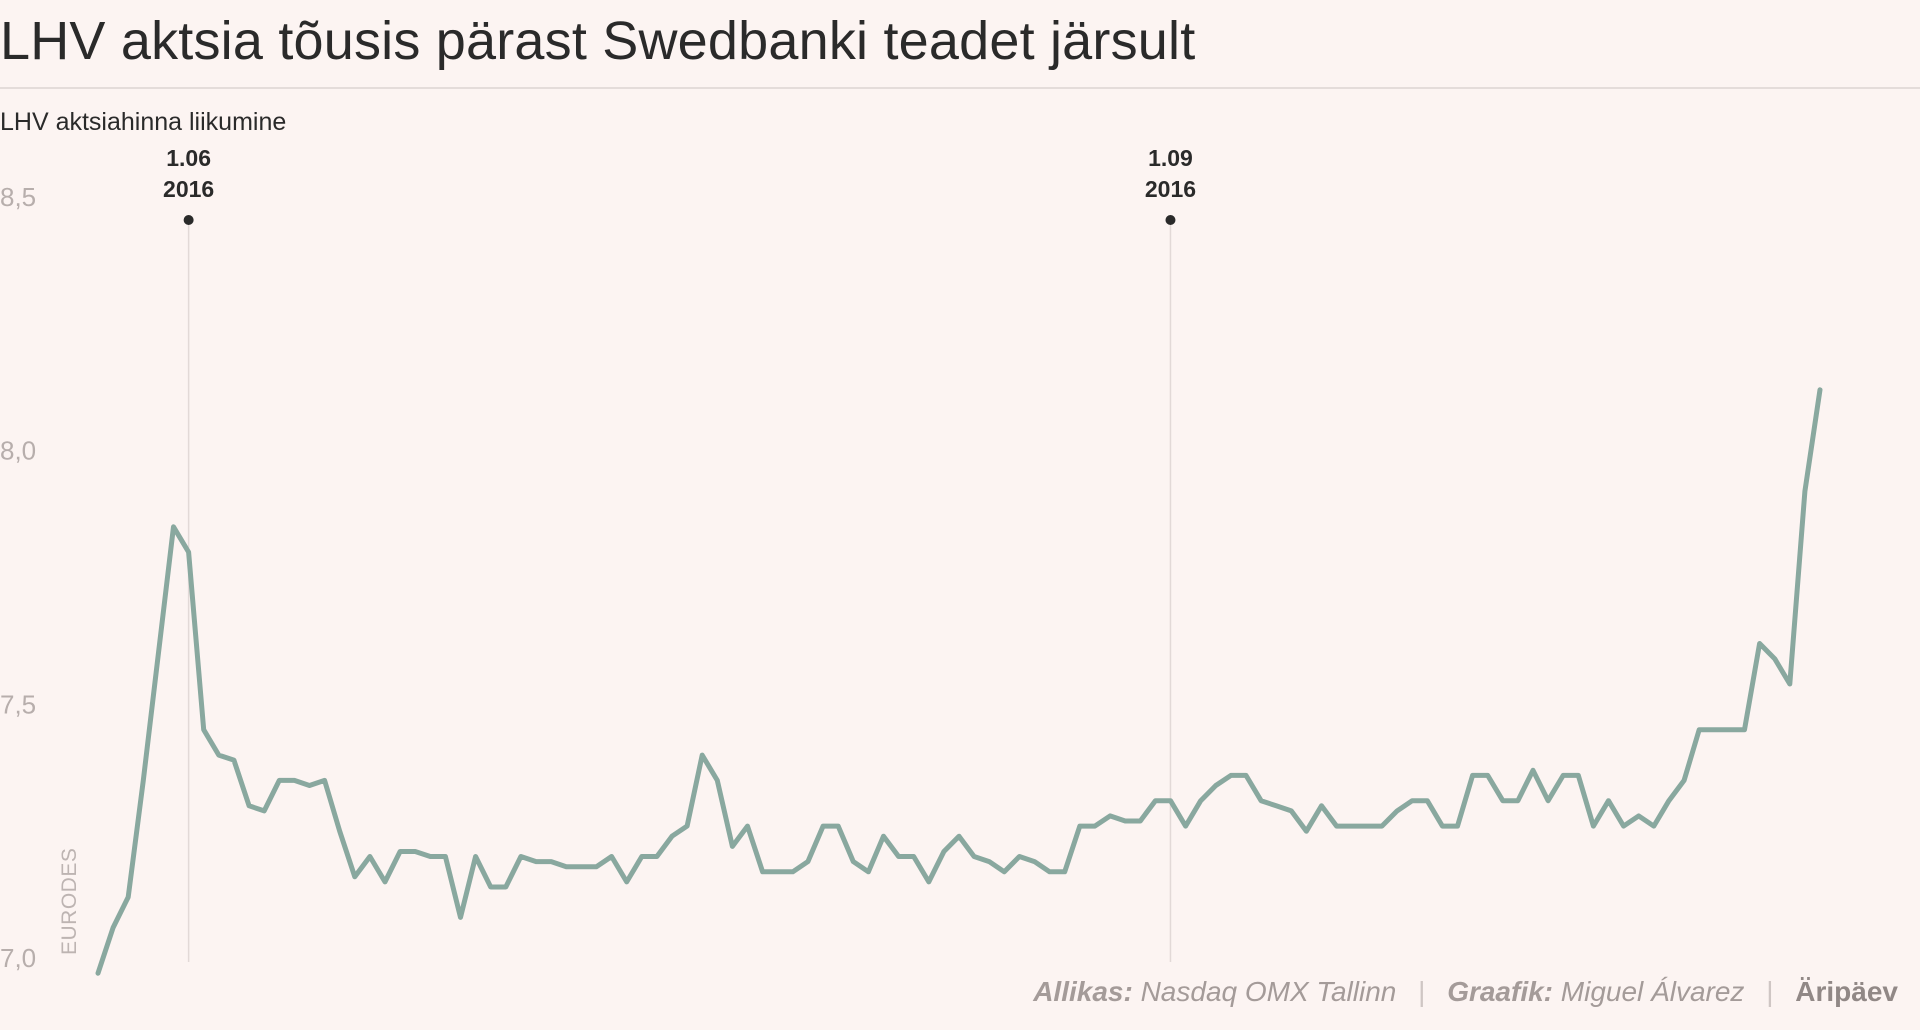 The height and width of the screenshot is (1030, 1920). I want to click on y-tick-label: 8,0, so click(18, 451).